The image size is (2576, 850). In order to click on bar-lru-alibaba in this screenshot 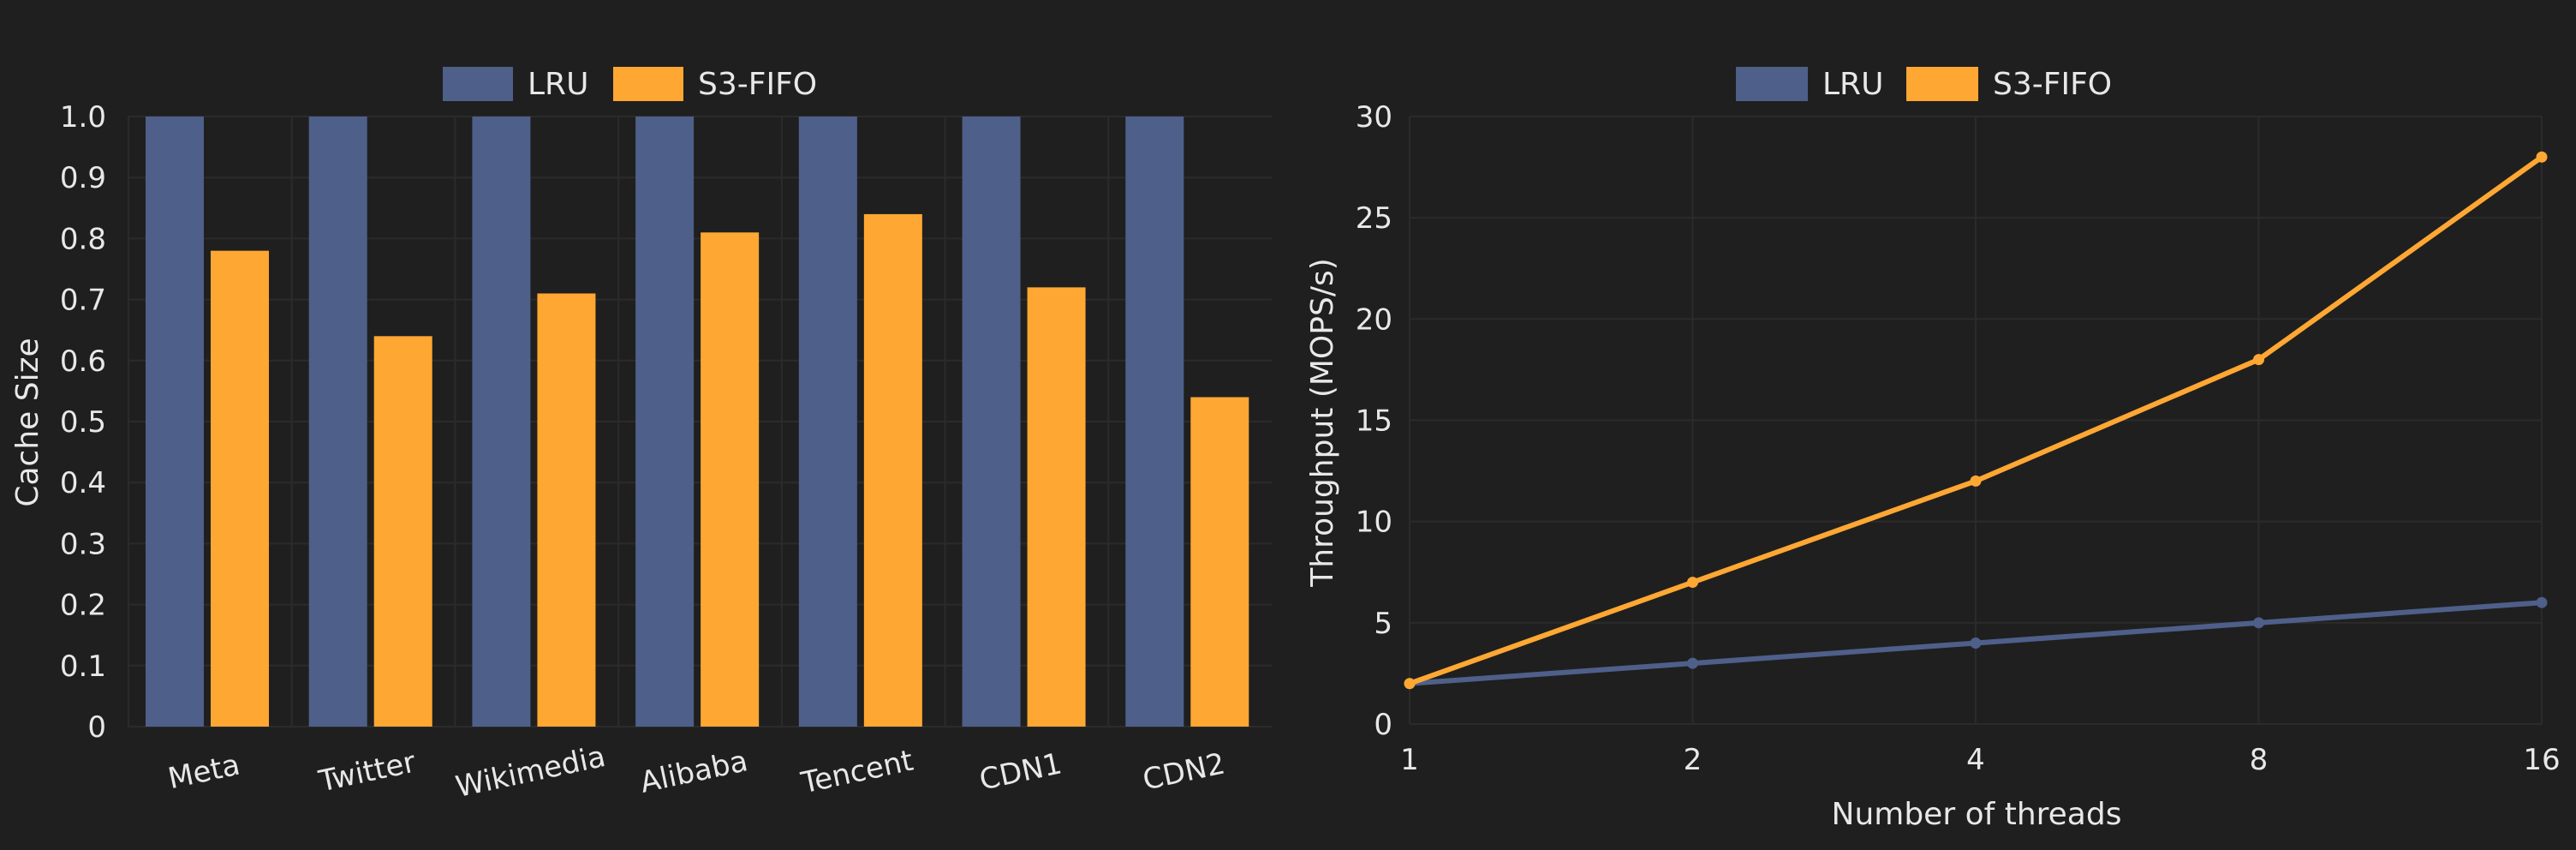, I will do `click(665, 422)`.